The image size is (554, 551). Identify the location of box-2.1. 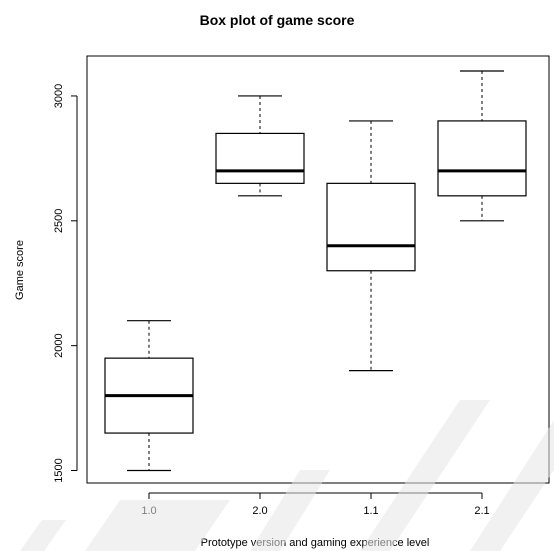
(482, 146).